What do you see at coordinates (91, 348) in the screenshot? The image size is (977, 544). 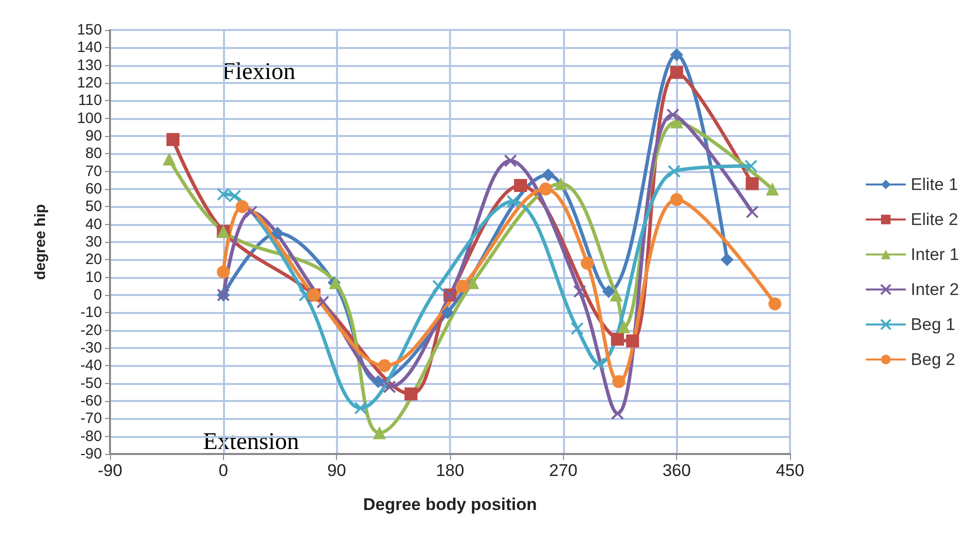 I see `y-tick-label: -30` at bounding box center [91, 348].